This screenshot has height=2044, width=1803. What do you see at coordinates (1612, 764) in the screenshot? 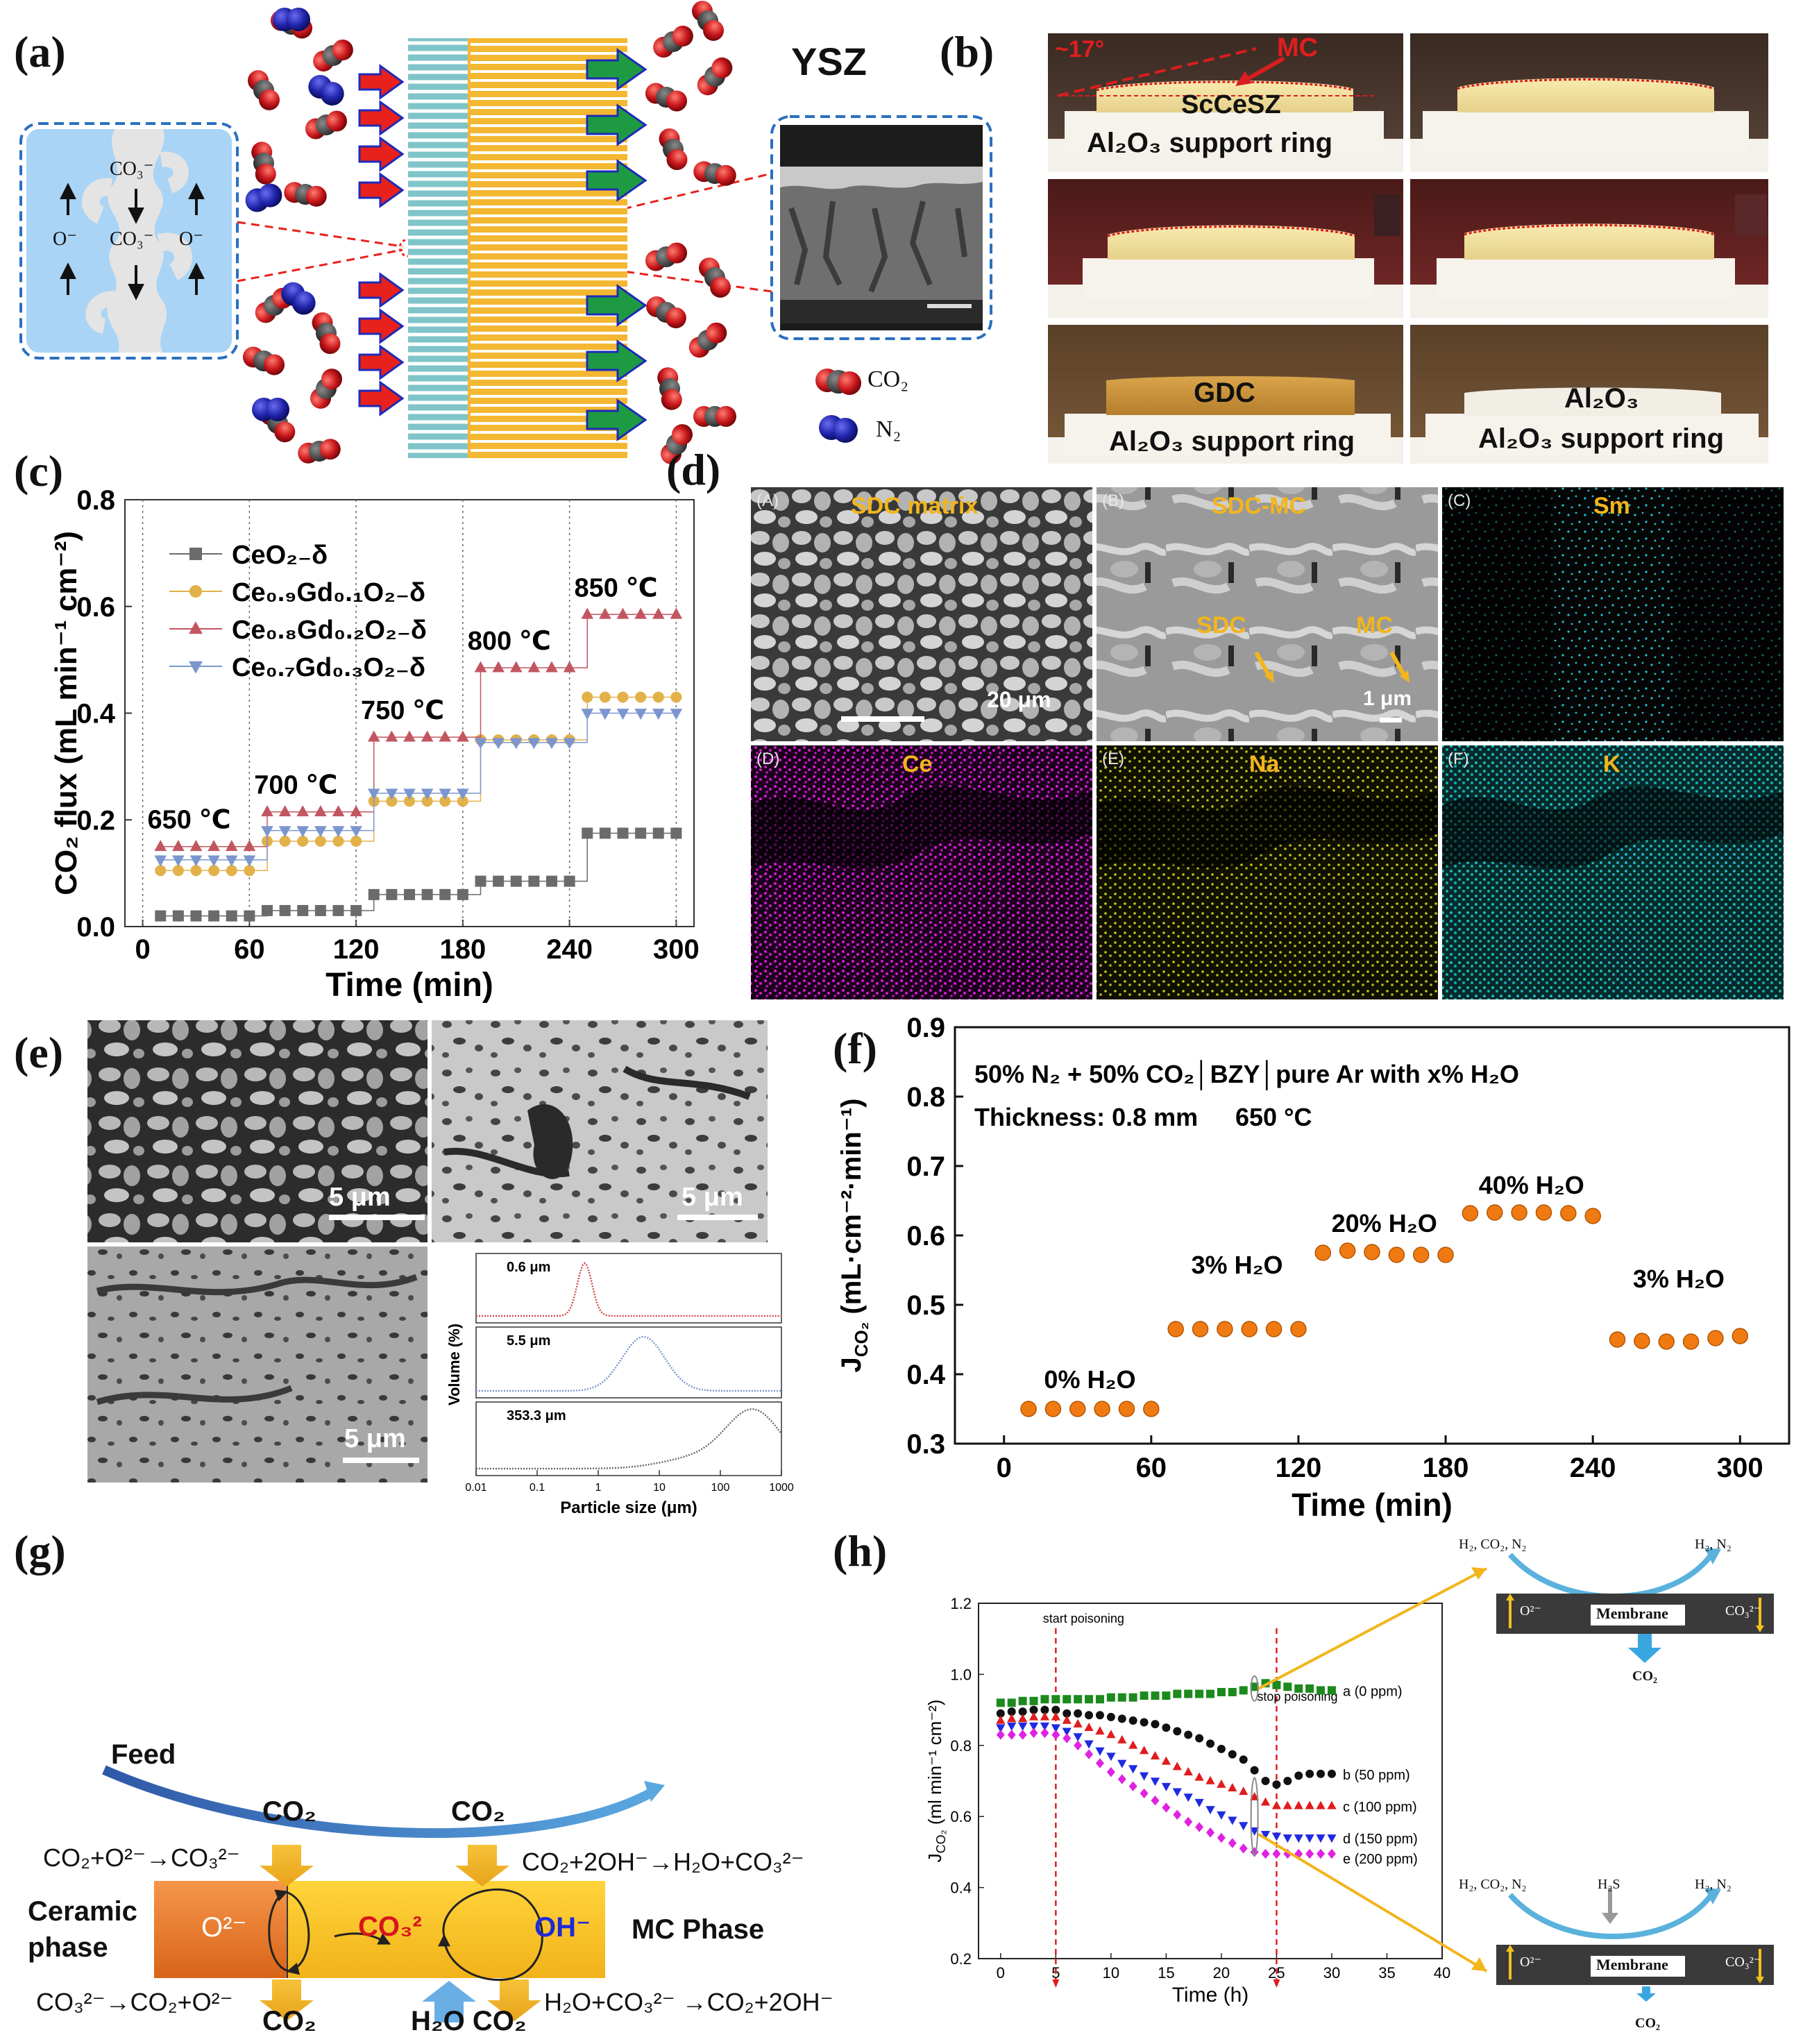
I see `tile-F-title: K` at bounding box center [1612, 764].